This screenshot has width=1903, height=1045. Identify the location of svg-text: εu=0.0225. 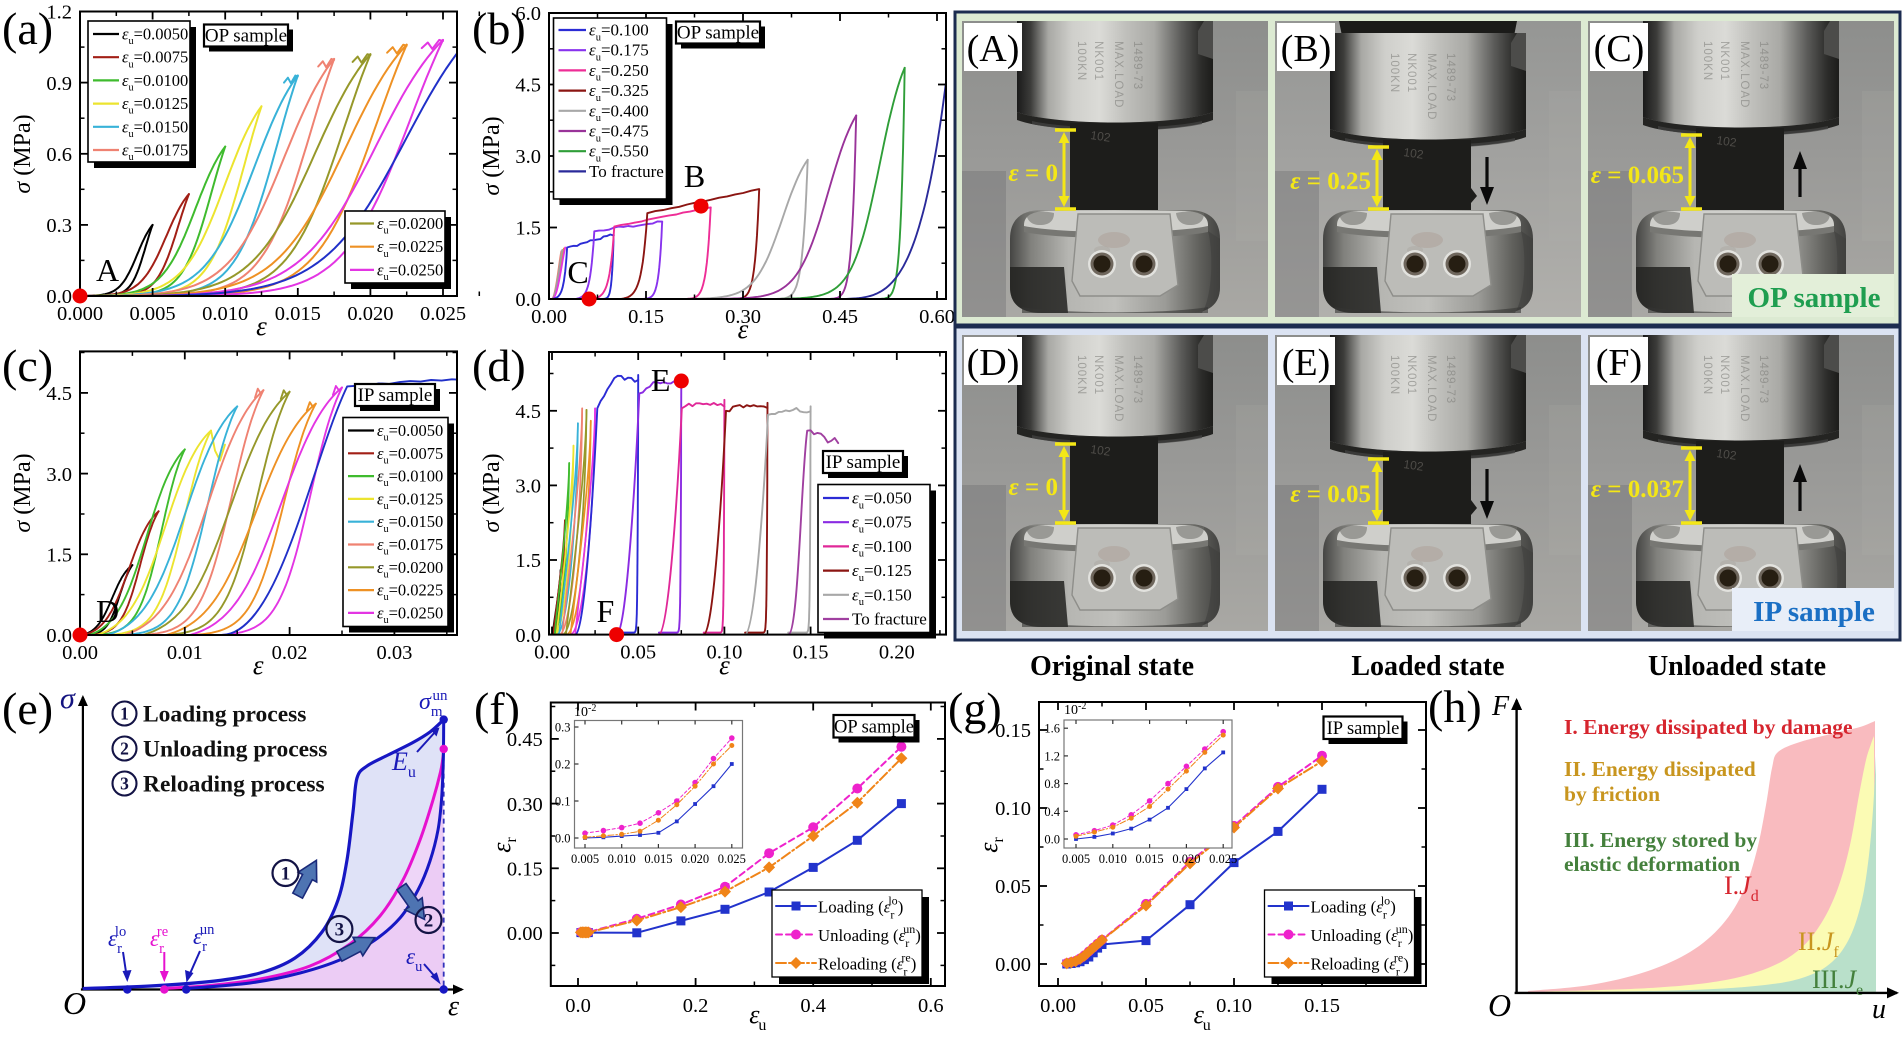
(410, 592).